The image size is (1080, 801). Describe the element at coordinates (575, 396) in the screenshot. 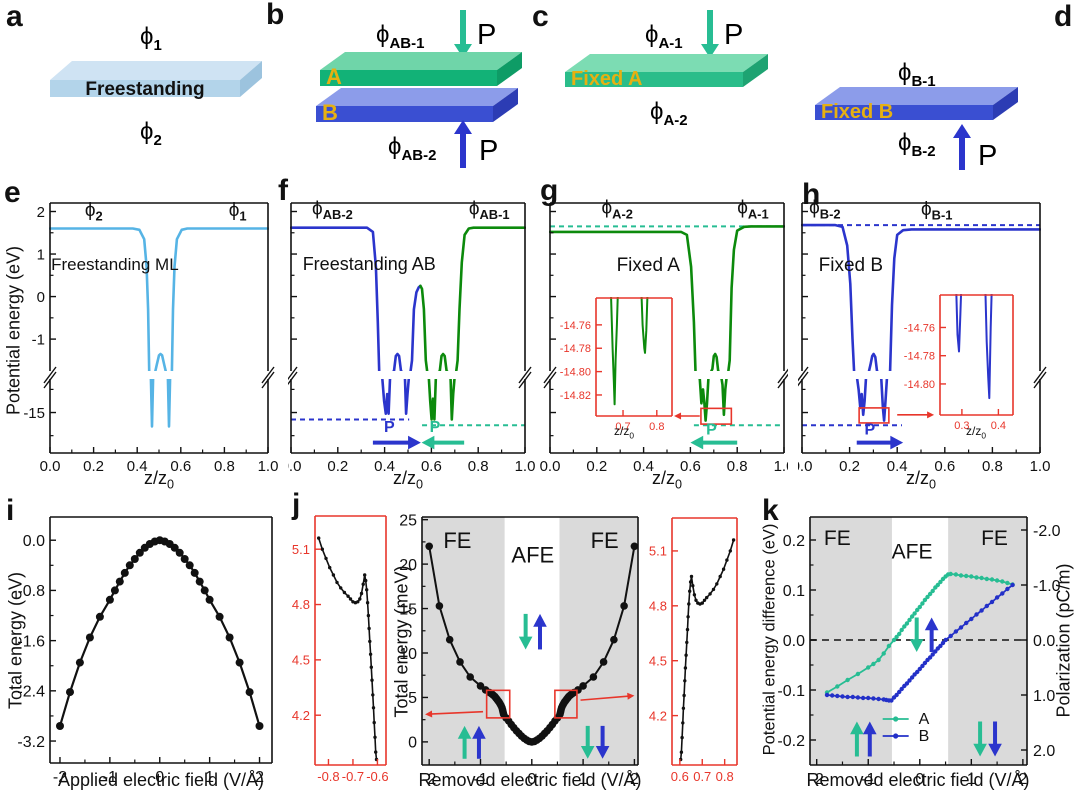

I see `svg-text: -14.82` at that location.